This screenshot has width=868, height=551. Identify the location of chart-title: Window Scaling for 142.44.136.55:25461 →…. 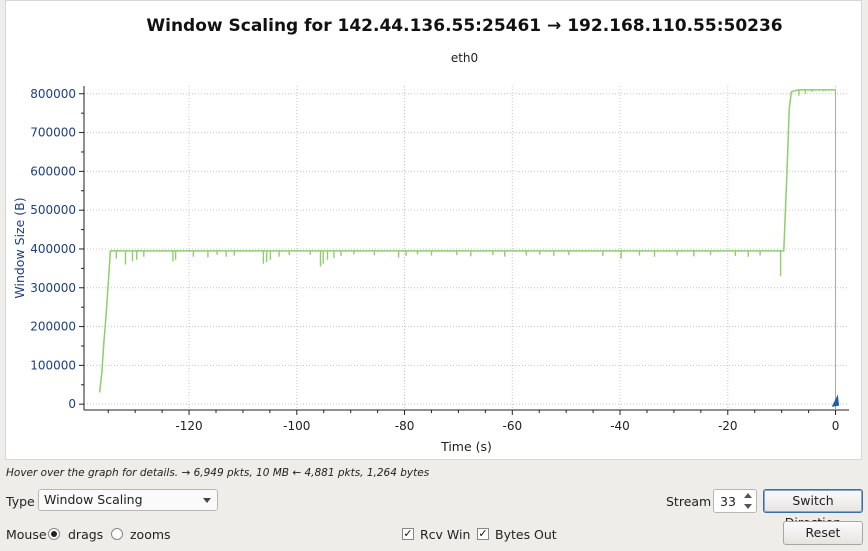
(464, 26).